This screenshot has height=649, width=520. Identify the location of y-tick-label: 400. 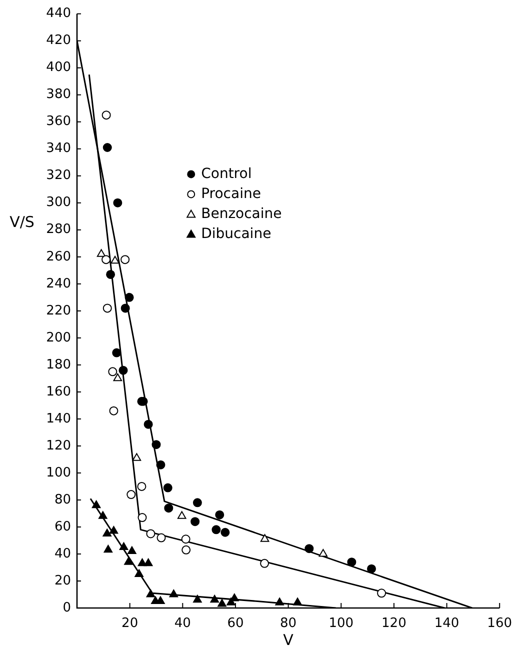
(58, 68).